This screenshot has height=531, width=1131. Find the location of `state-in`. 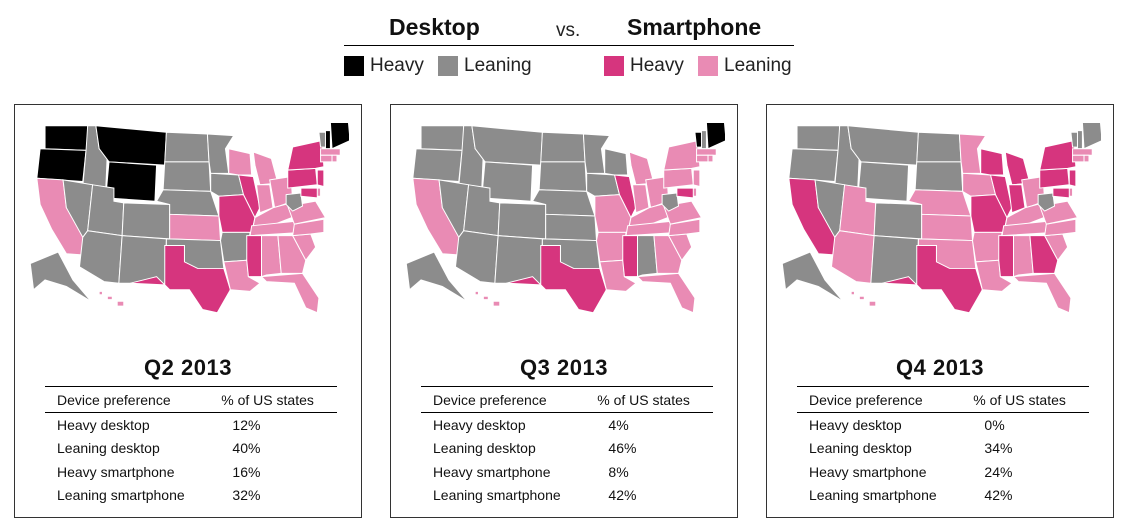

state-in is located at coordinates (641, 199).